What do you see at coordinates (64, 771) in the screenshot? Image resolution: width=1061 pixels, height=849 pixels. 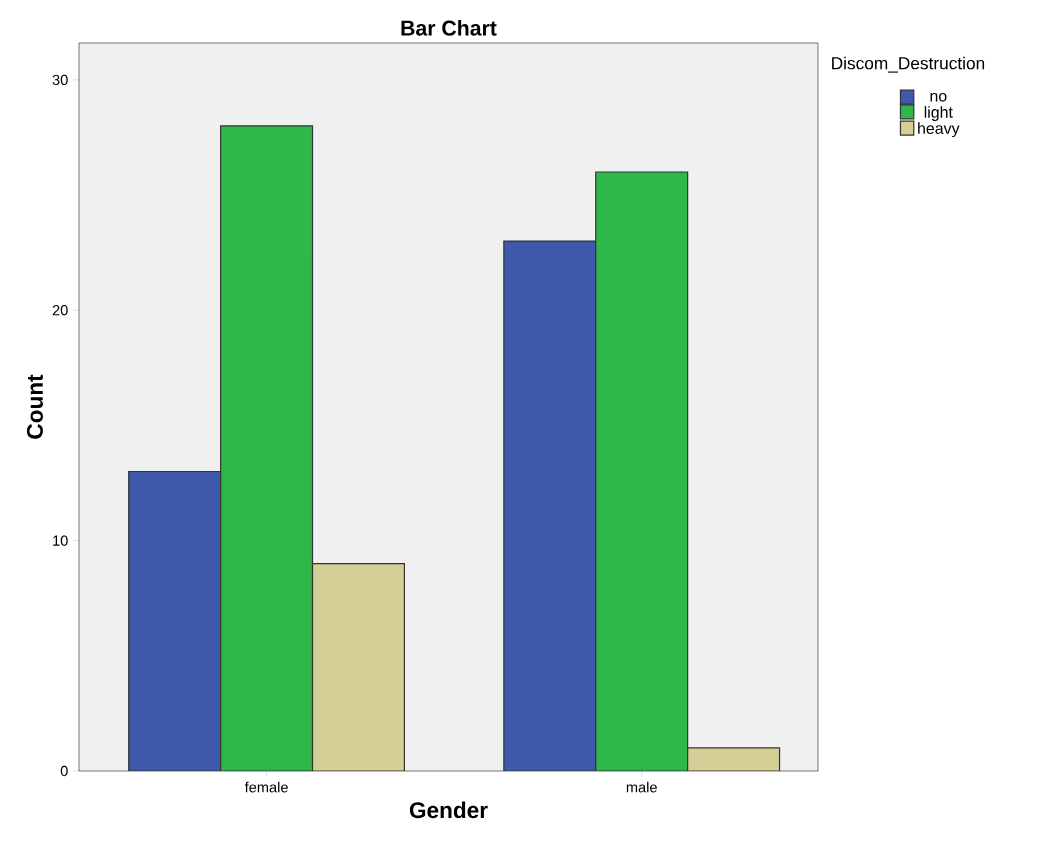 I see `y-tick-label: 0` at bounding box center [64, 771].